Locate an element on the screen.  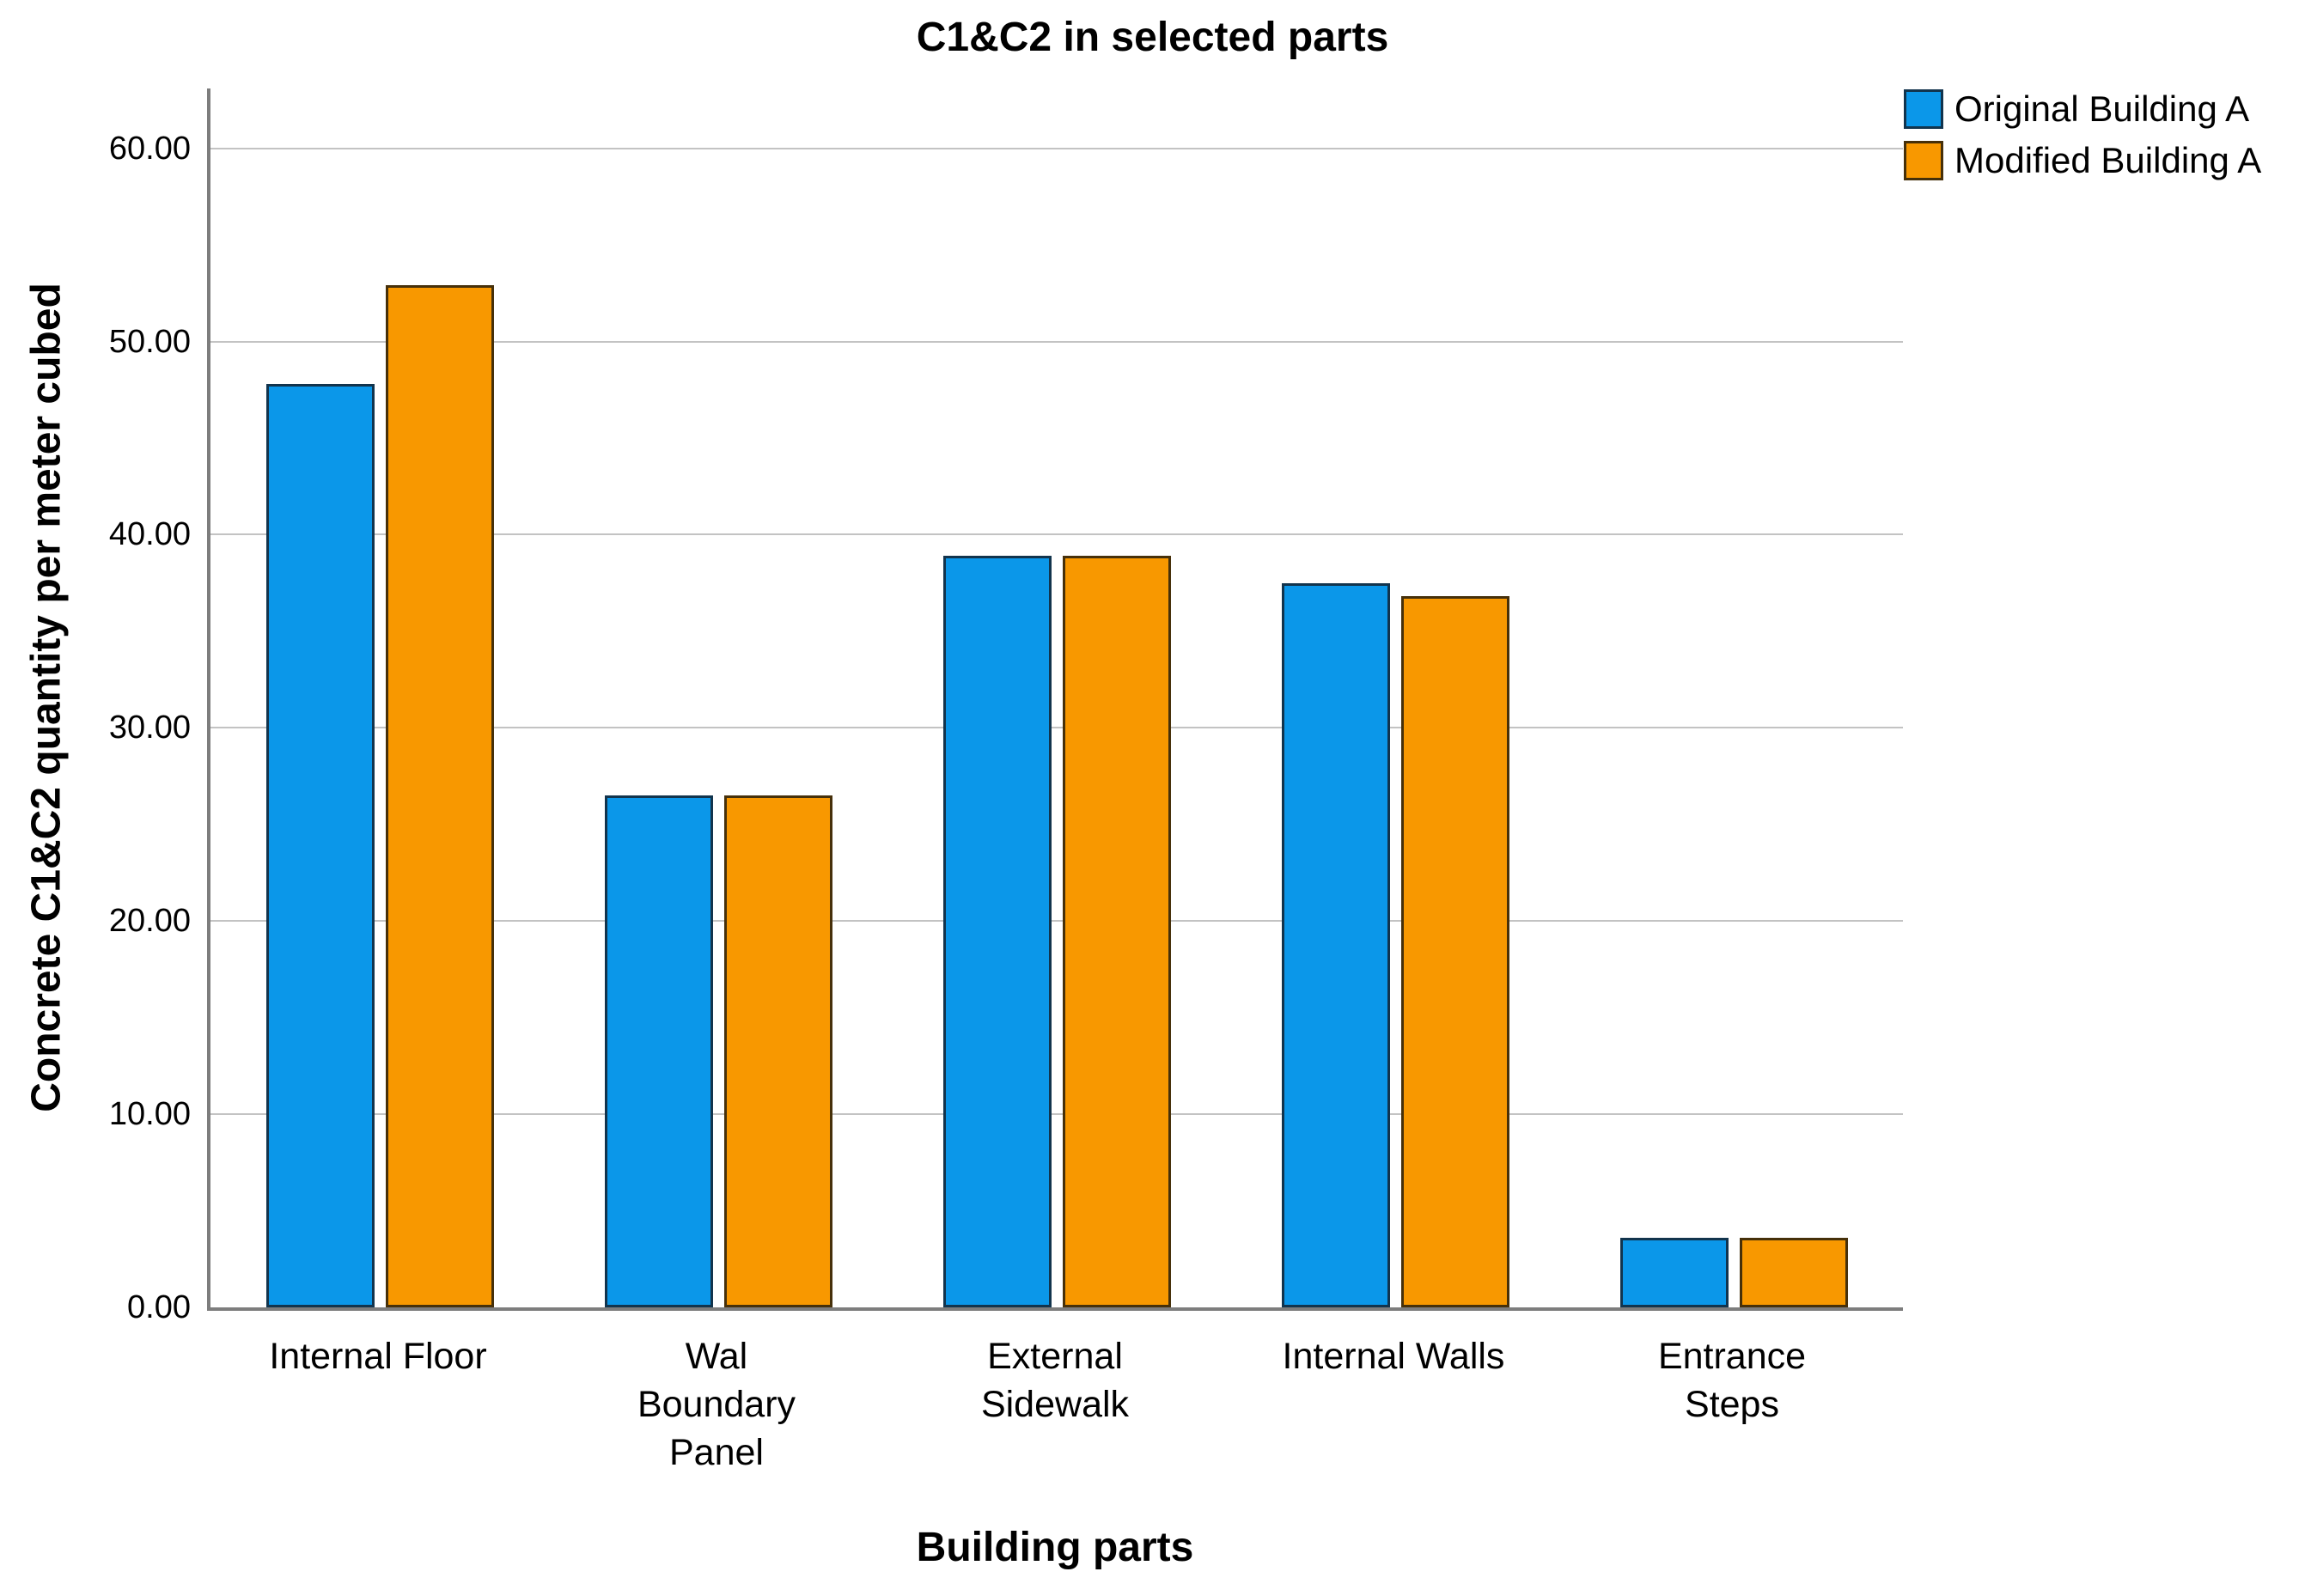
y-tick-label: 40.00 is located at coordinates (149, 534).